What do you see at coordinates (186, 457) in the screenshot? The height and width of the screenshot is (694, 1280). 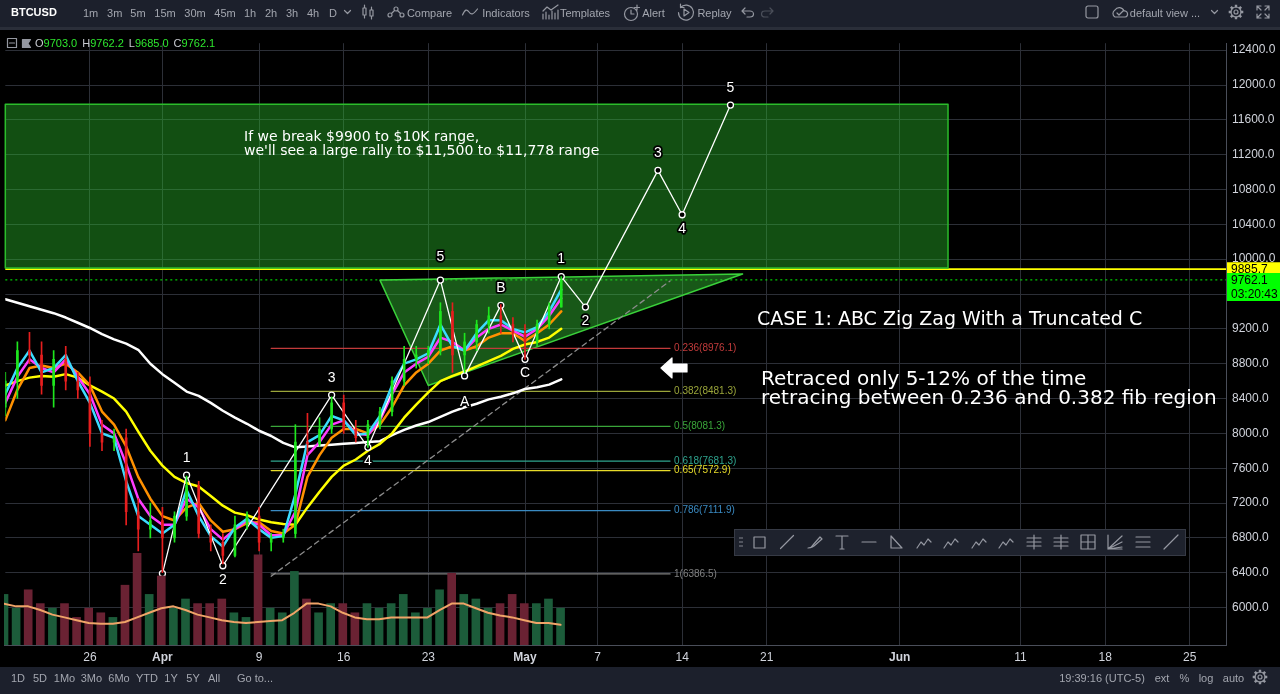 I see `annotation: 1` at bounding box center [186, 457].